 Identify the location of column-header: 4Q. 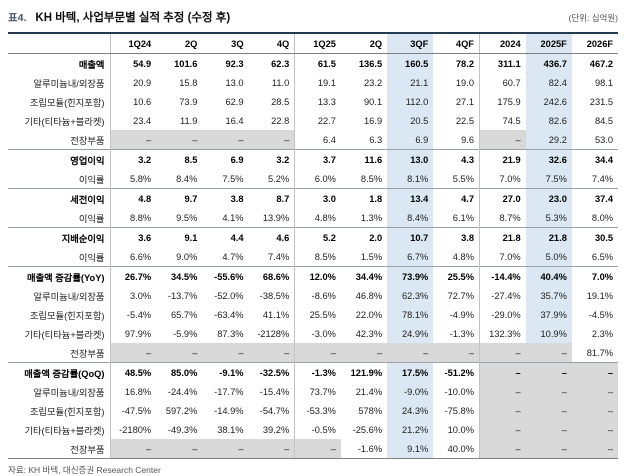
(272, 43).